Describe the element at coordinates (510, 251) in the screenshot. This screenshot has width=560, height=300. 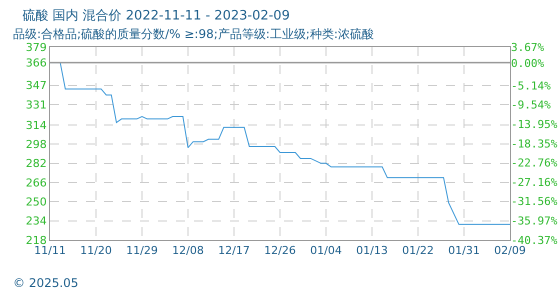
I see `x-tick-label: 02/09` at that location.